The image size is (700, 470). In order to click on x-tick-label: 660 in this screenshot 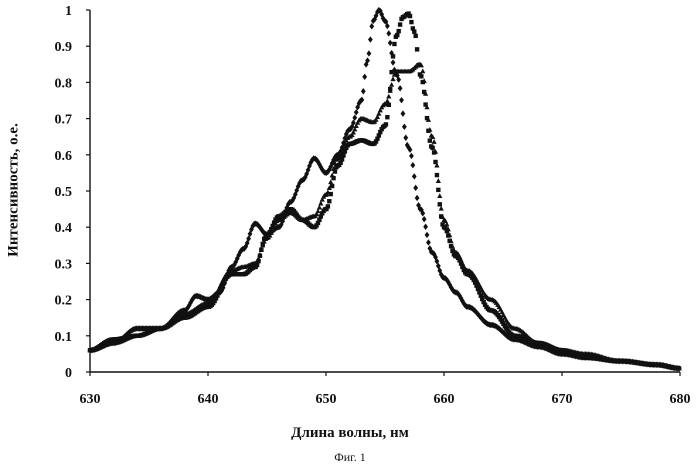, I will do `click(444, 399)`.